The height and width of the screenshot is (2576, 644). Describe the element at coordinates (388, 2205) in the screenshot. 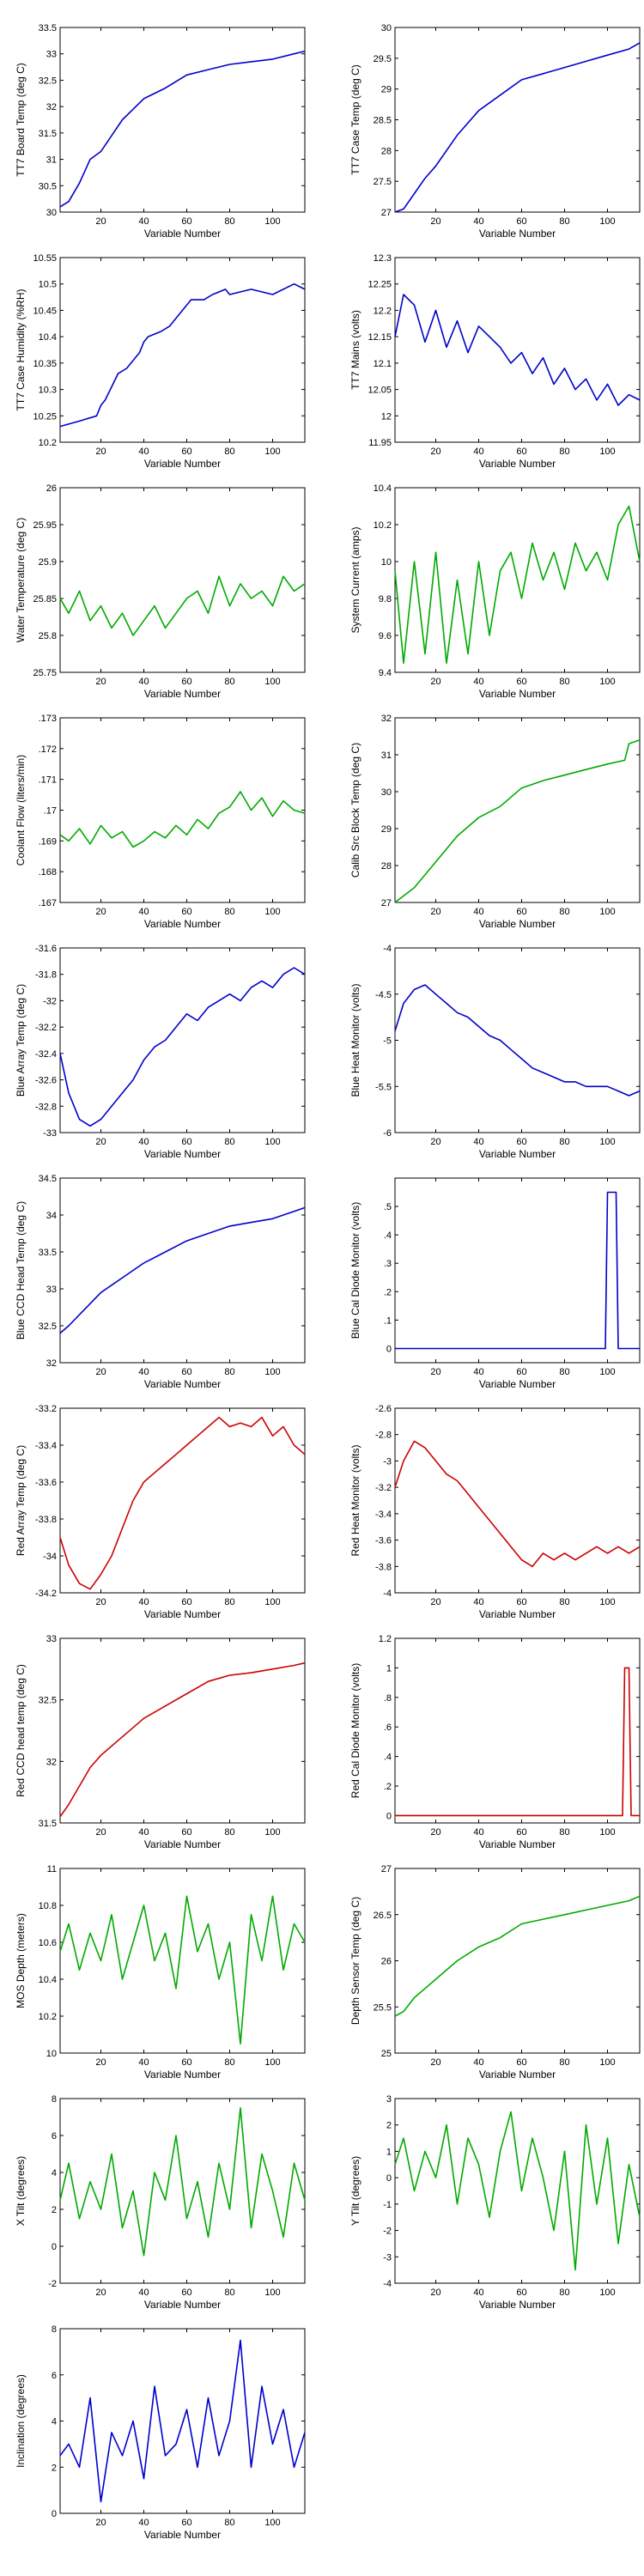

I see `y-tick-label: -1` at that location.